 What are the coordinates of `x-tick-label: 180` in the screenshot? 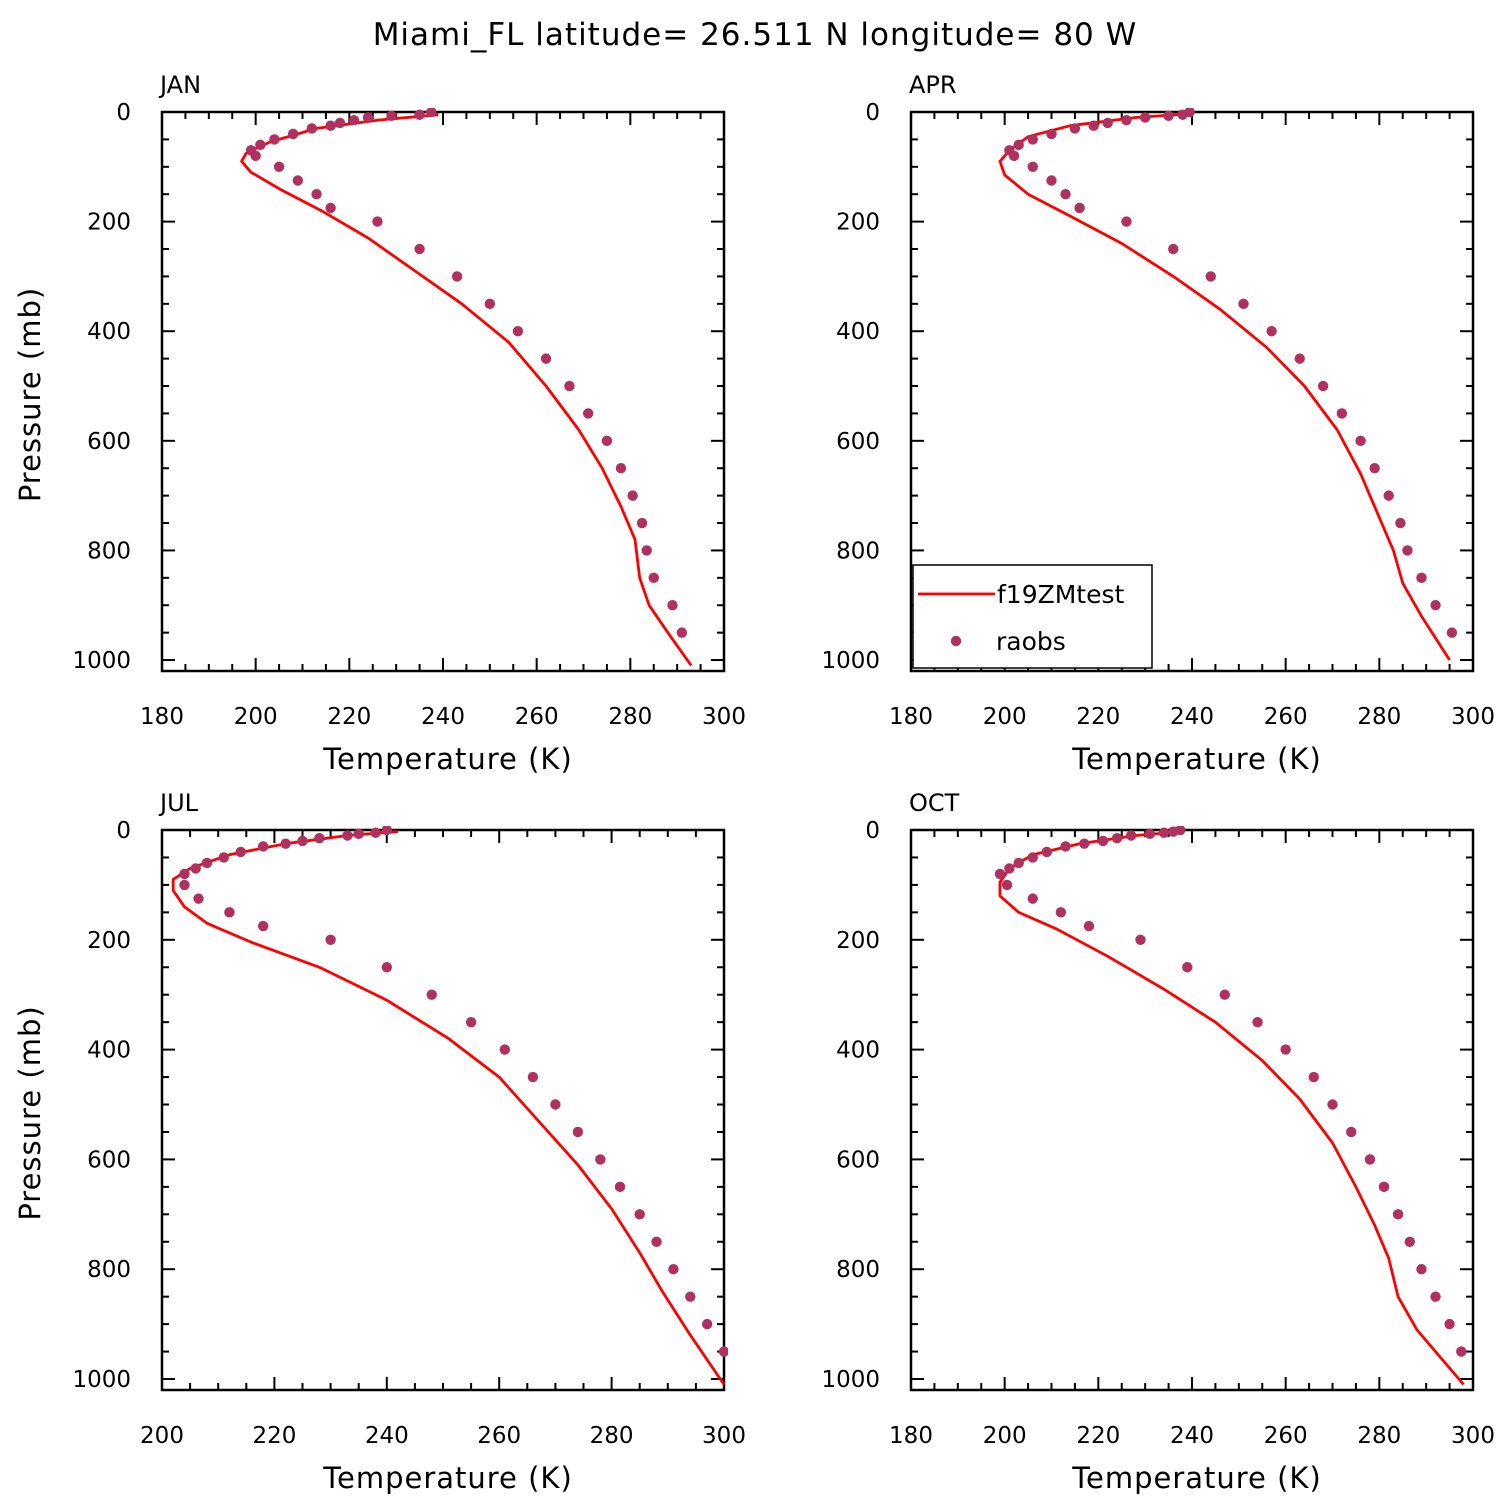 It's located at (911, 1436).